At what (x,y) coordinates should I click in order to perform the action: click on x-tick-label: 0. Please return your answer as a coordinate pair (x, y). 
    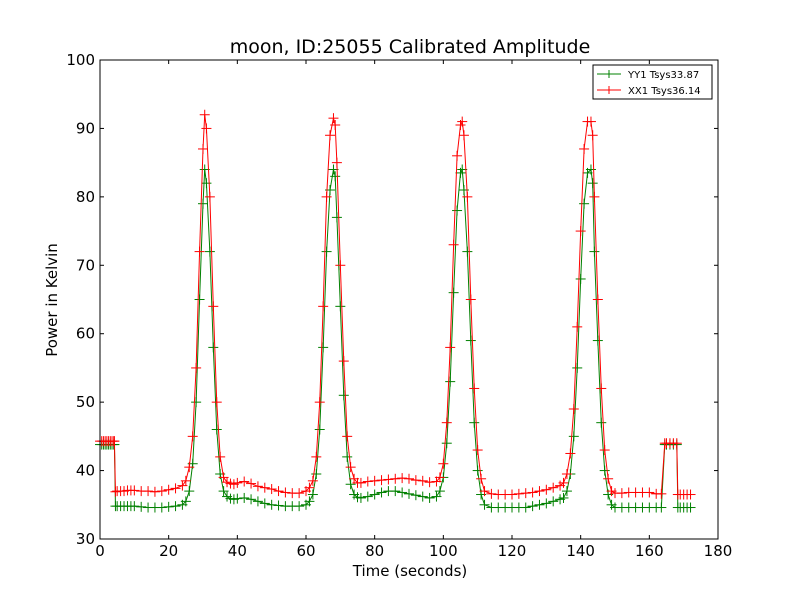
    Looking at the image, I should click on (100, 551).